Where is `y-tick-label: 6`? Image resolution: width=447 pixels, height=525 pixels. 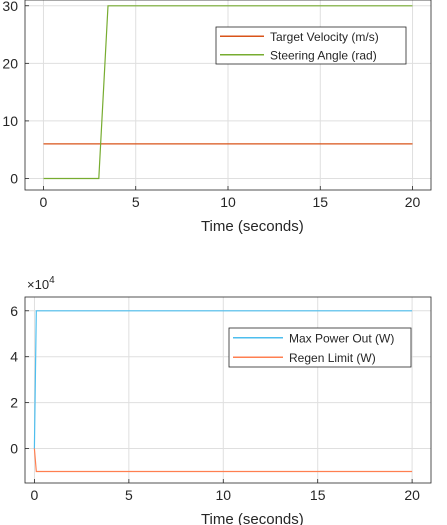 y-tick-label: 6 is located at coordinates (14, 311).